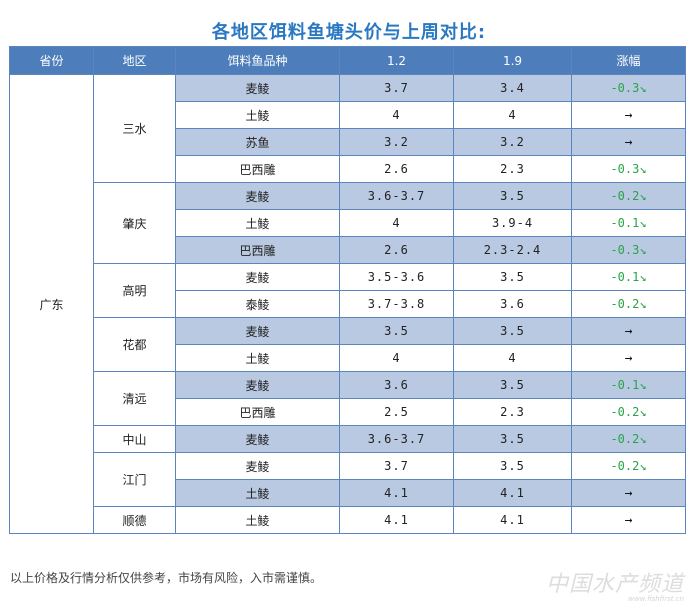  Describe the element at coordinates (349, 32) in the screenshot. I see `page-title: 各地区饵料鱼塘头价与上周对比:` at that location.